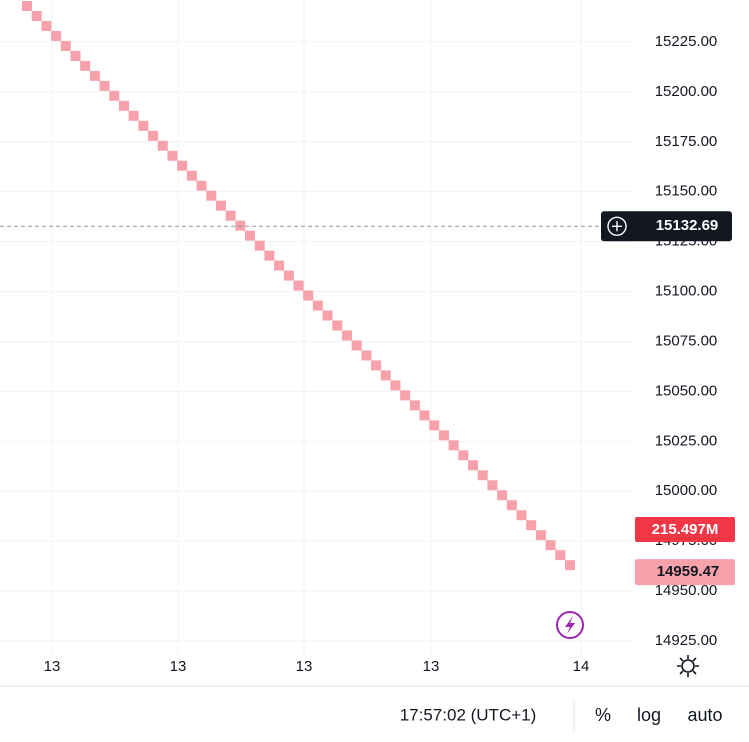 The image size is (749, 742). What do you see at coordinates (704, 715) in the screenshot?
I see `toolbar-button: auto` at bounding box center [704, 715].